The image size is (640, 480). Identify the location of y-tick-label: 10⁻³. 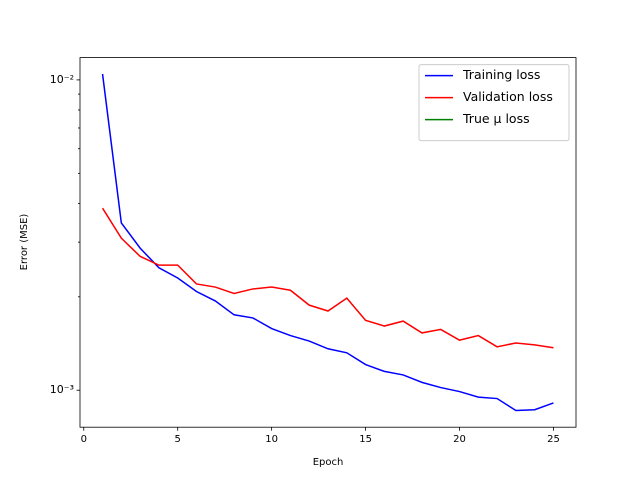
(62, 389).